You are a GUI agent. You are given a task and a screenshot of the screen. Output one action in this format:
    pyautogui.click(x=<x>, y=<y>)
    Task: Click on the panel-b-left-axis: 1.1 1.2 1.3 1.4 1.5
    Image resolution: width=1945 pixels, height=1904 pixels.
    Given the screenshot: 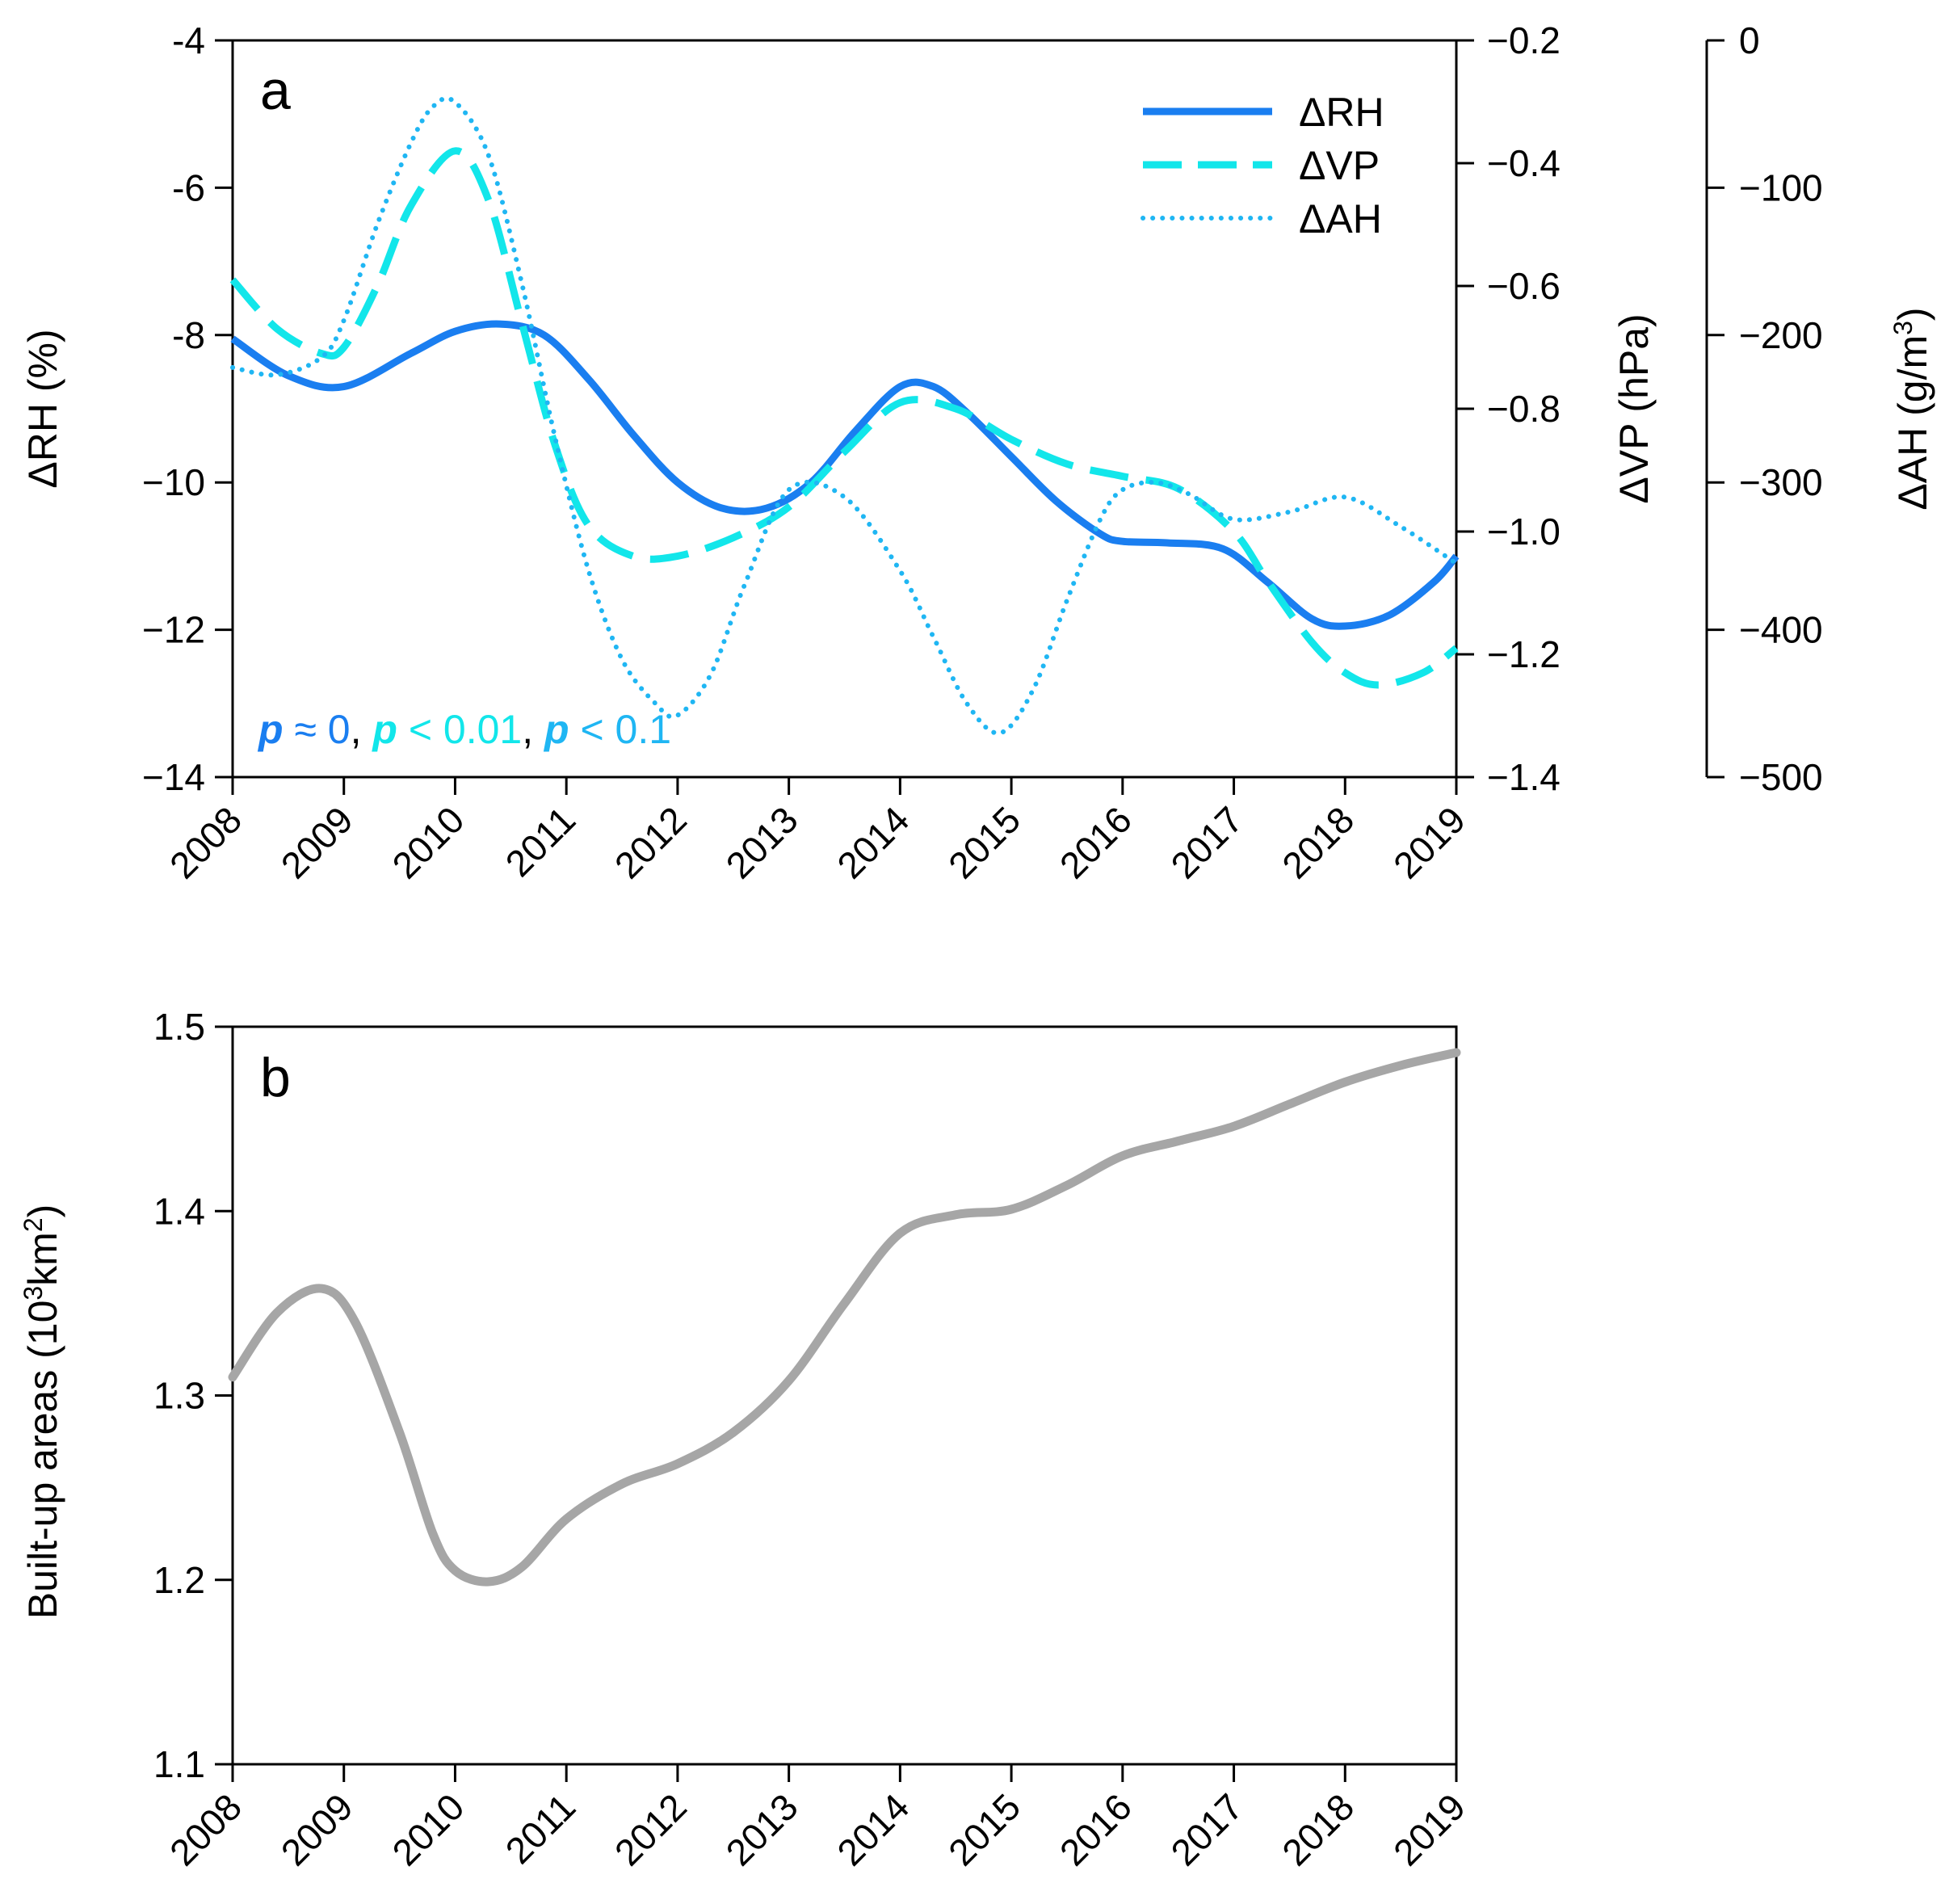 What is the action you would take?
    pyautogui.click(x=193, y=1395)
    